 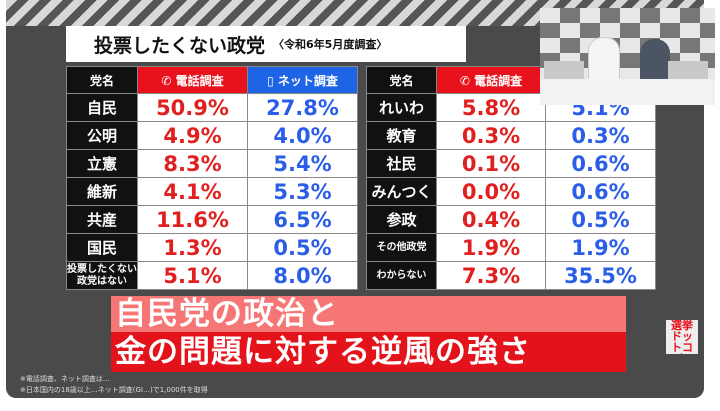 I want to click on phone-value: 8.3%, so click(x=192, y=163).